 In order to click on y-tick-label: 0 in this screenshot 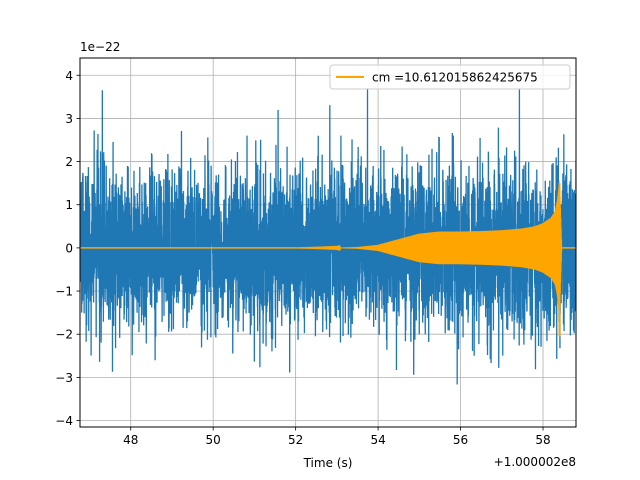, I will do `click(69, 248)`.